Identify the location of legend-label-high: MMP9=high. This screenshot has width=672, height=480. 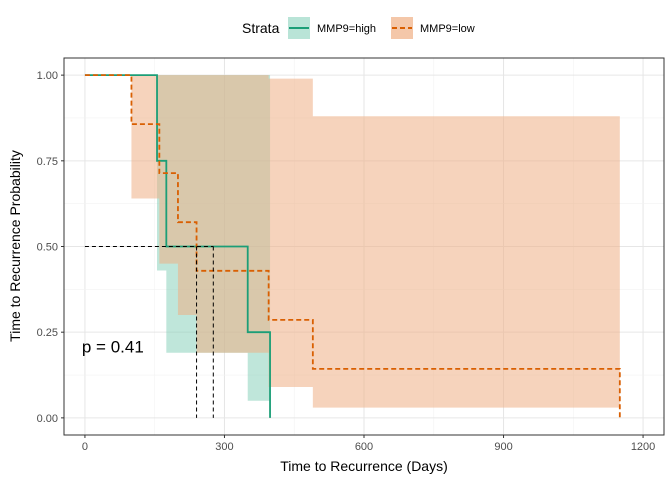
(346, 29).